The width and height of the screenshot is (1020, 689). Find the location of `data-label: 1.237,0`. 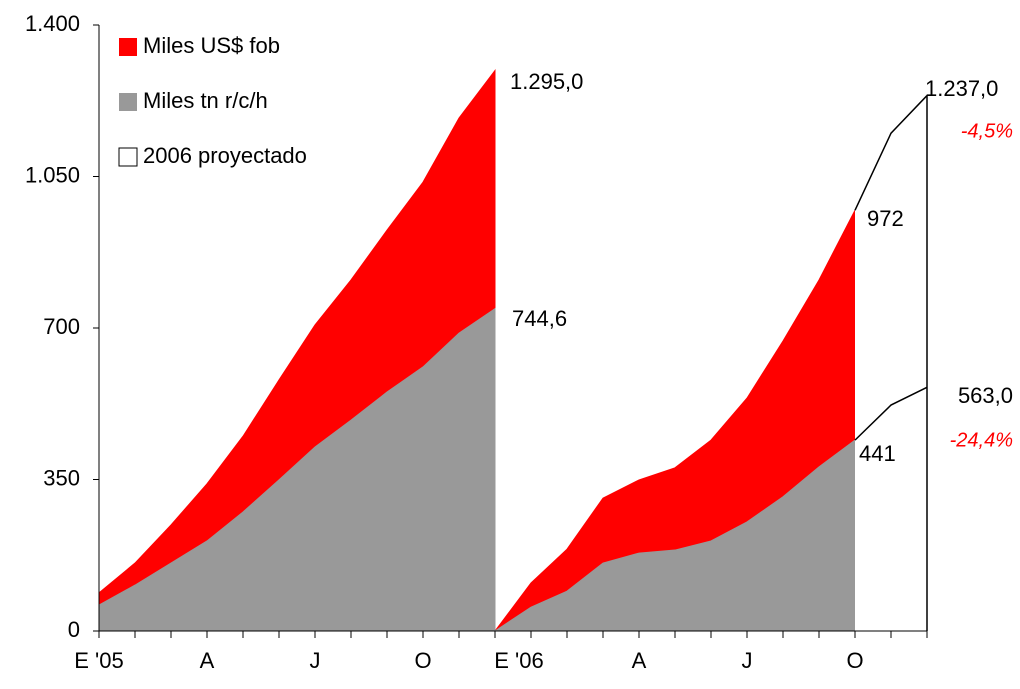

data-label: 1.237,0 is located at coordinates (961, 88).